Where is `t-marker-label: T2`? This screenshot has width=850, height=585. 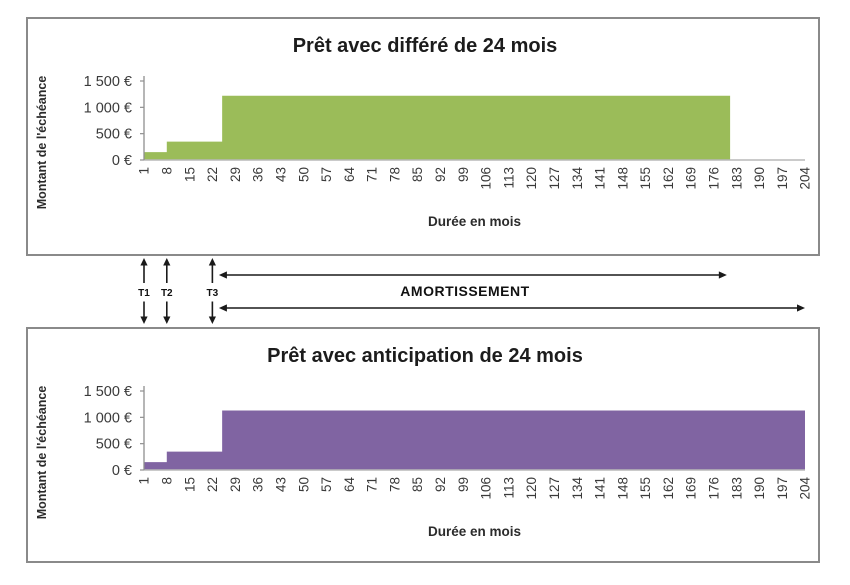 t-marker-label: T2 is located at coordinates (167, 293).